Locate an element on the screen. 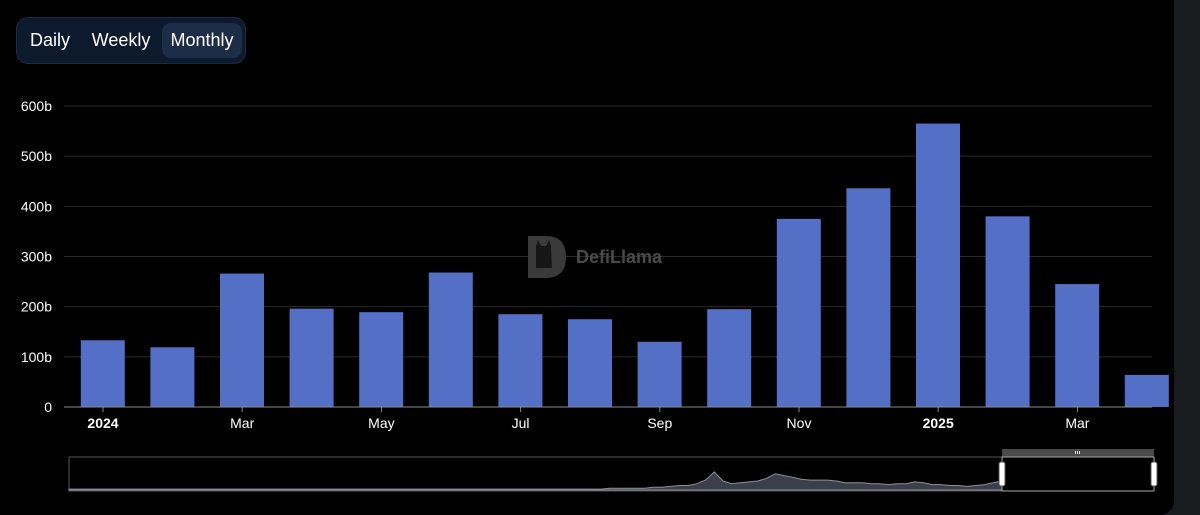 The image size is (1200, 515). x-tick-label: 2025 is located at coordinates (938, 423).